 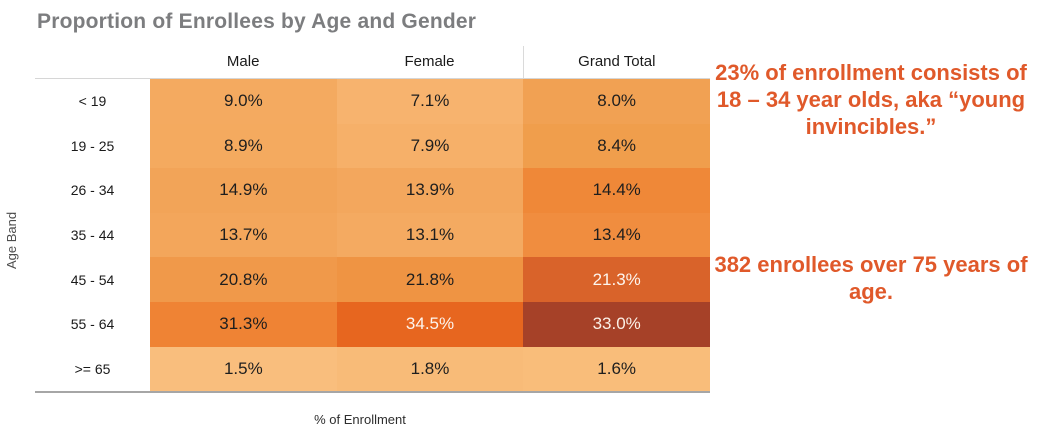 What do you see at coordinates (92, 190) in the screenshot?
I see `row-label-age-band: 26 - 34` at bounding box center [92, 190].